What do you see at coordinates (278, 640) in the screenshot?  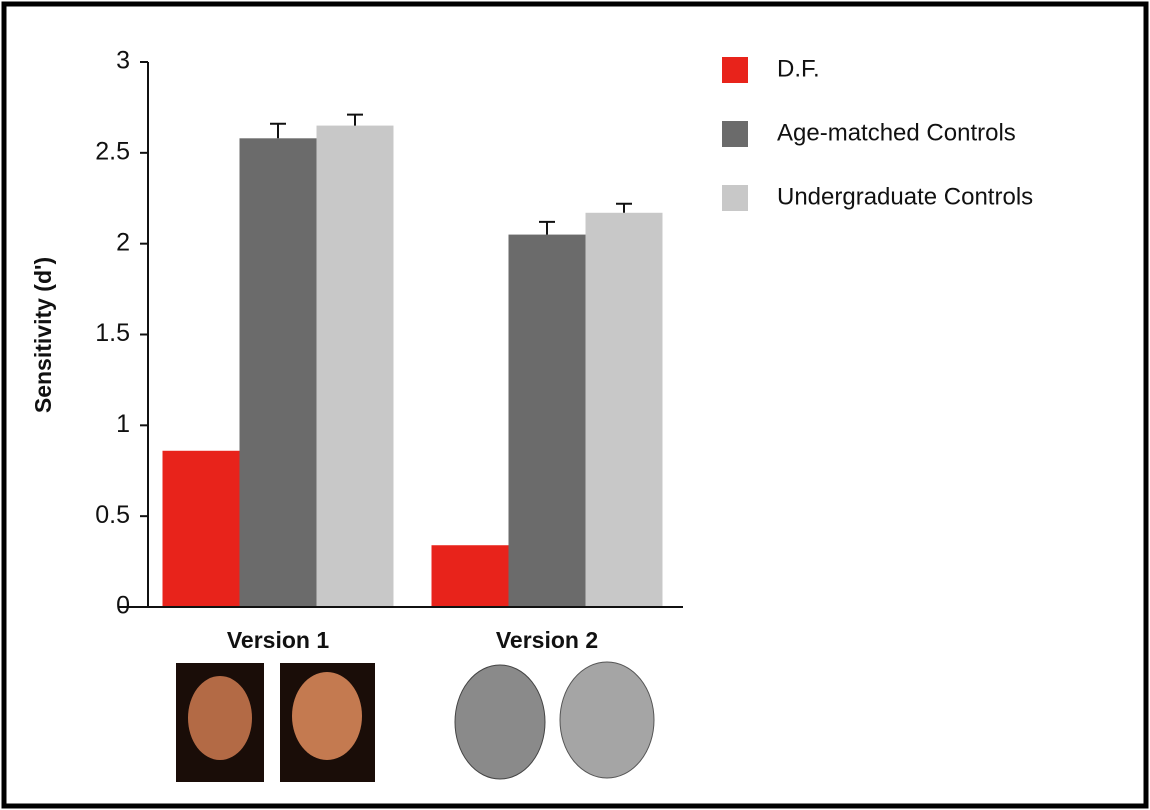 I see `x-tick-label: Version 1` at bounding box center [278, 640].